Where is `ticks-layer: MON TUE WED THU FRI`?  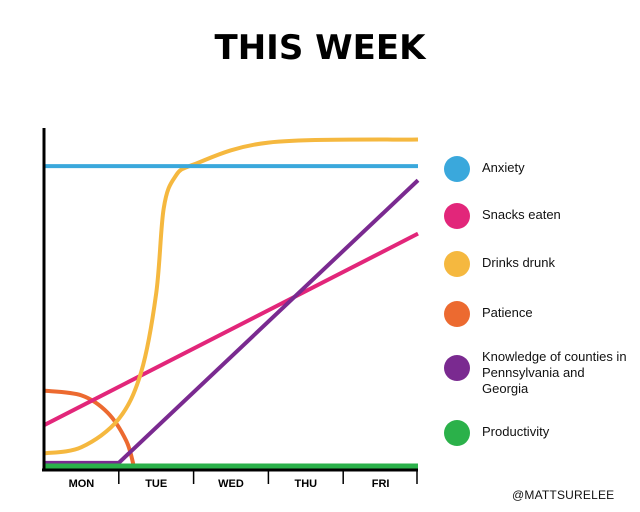
ticks-layer: MON TUE WED THU FRI is located at coordinates (243, 480).